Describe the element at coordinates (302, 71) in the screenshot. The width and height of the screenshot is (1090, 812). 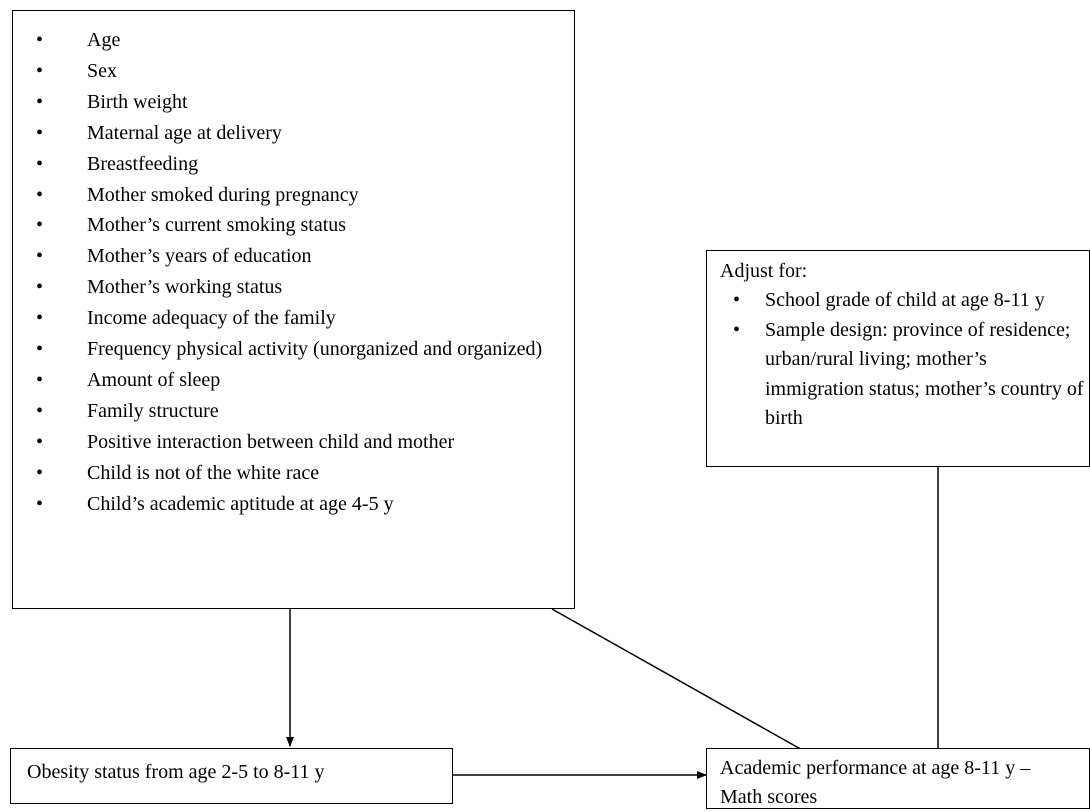
I see `list-item: Sex` at that location.